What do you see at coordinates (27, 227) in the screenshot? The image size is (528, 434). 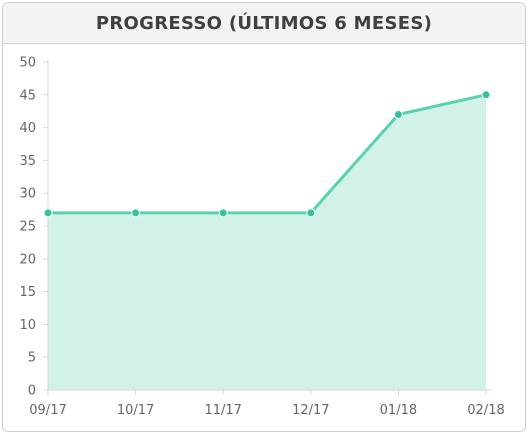 I see `y-tick-label: 25` at bounding box center [27, 227].